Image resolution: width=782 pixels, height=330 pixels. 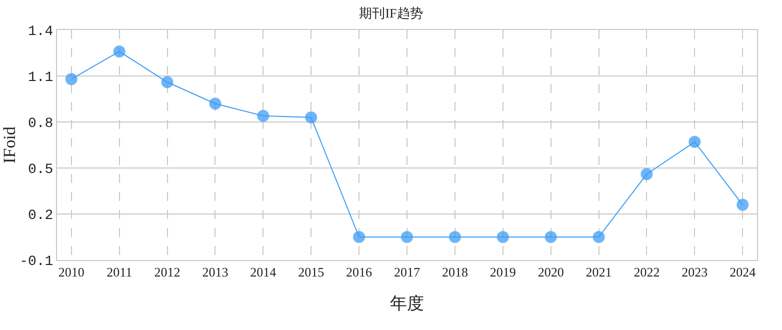 What do you see at coordinates (455, 272) in the screenshot?
I see `x-tick-label: 2018` at bounding box center [455, 272].